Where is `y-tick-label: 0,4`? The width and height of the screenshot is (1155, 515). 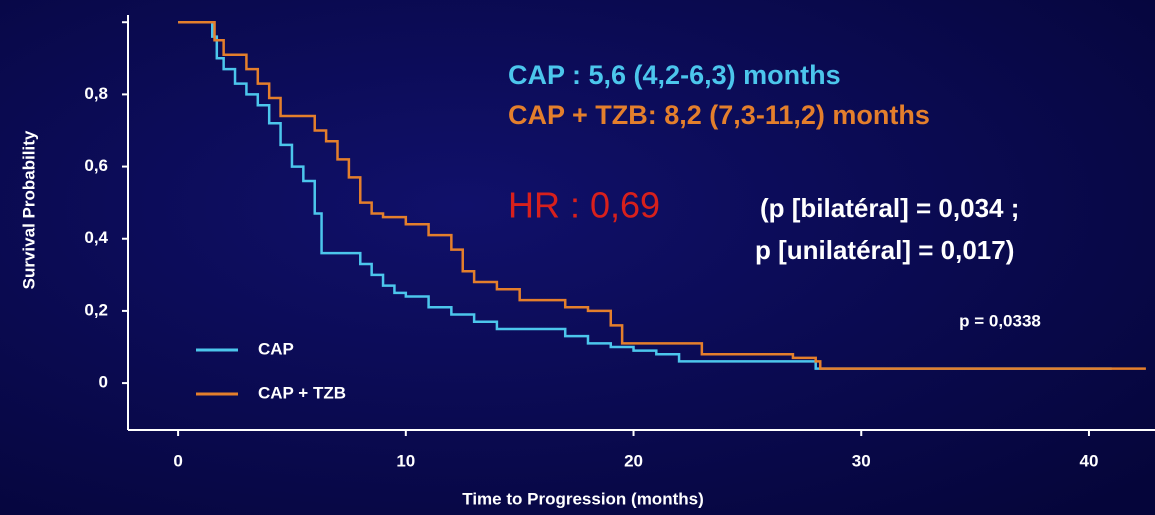
y-tick-label: 0,4 is located at coordinates (96, 237).